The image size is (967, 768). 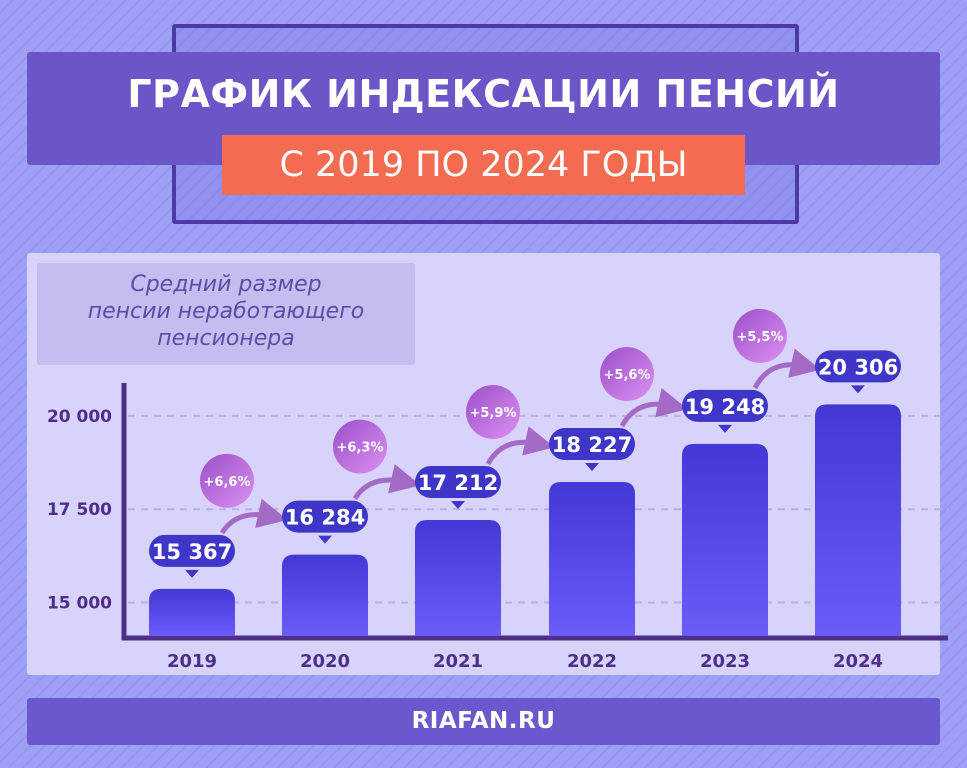 I want to click on growth-label: +5,9%, so click(x=493, y=413).